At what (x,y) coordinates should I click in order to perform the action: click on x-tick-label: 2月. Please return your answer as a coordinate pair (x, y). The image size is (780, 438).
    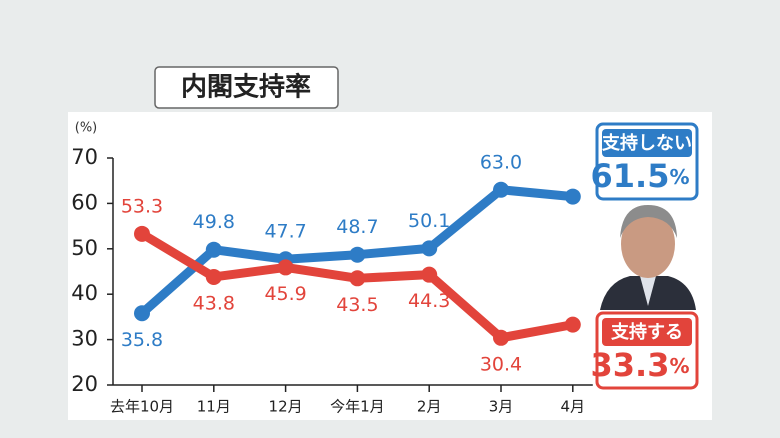
    Looking at the image, I should click on (429, 407).